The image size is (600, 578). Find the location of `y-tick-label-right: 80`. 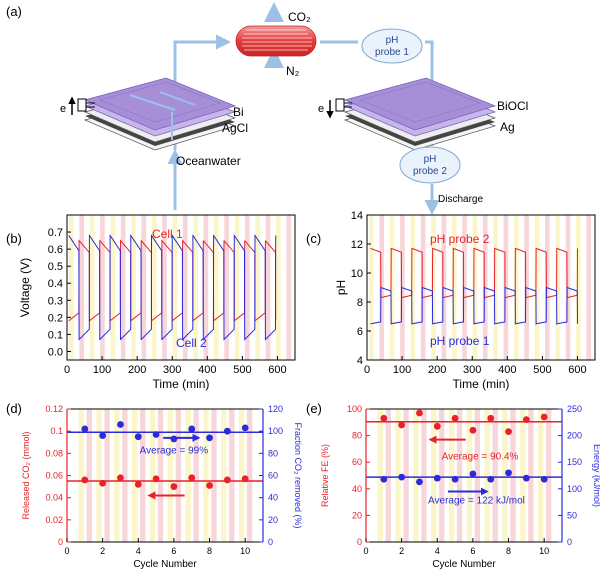

y-tick-label-right: 80 is located at coordinates (273, 453).